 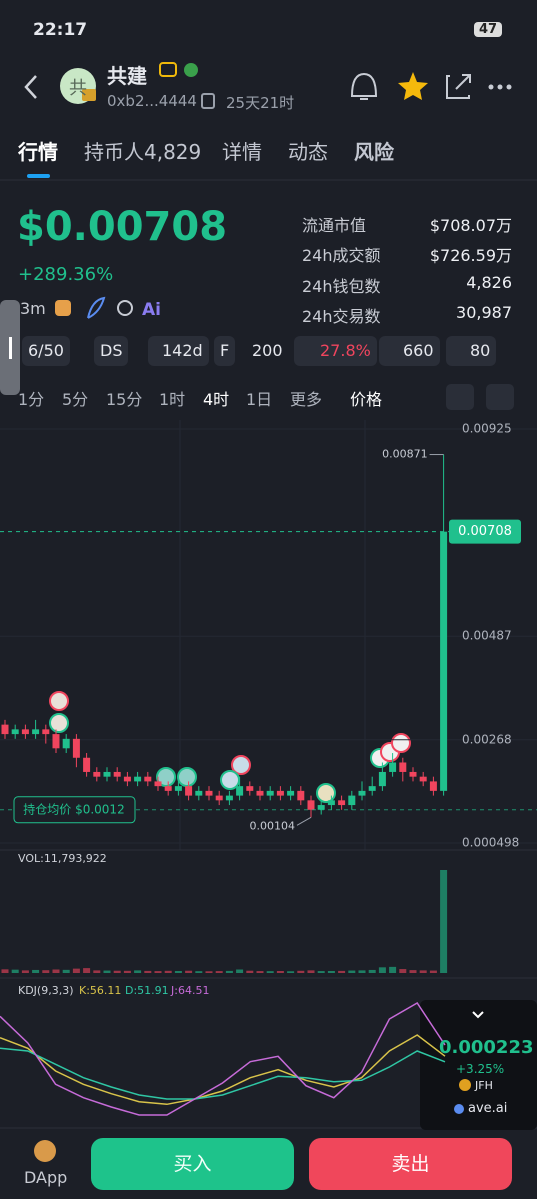 What do you see at coordinates (308, 152) in the screenshot?
I see `tab: 动态` at bounding box center [308, 152].